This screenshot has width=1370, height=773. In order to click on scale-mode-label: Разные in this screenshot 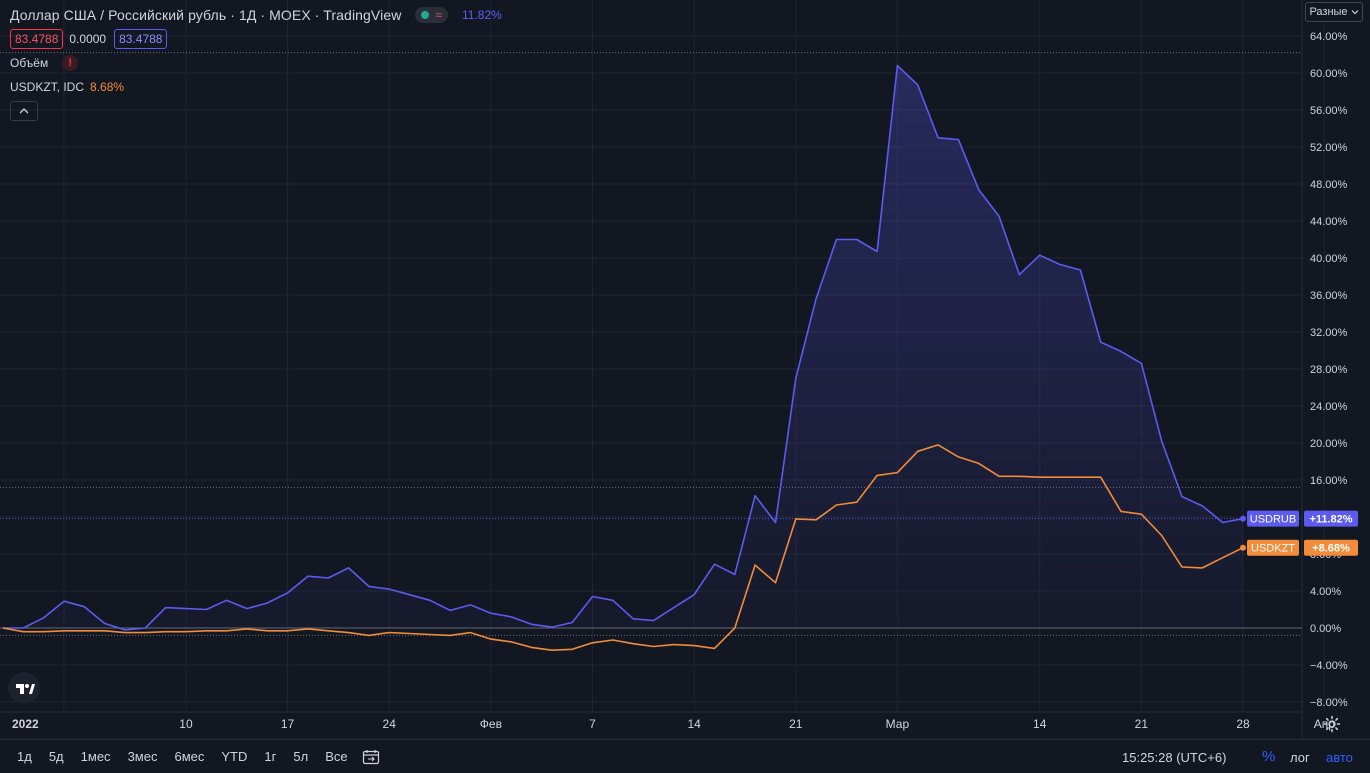, I will do `click(1328, 12)`.